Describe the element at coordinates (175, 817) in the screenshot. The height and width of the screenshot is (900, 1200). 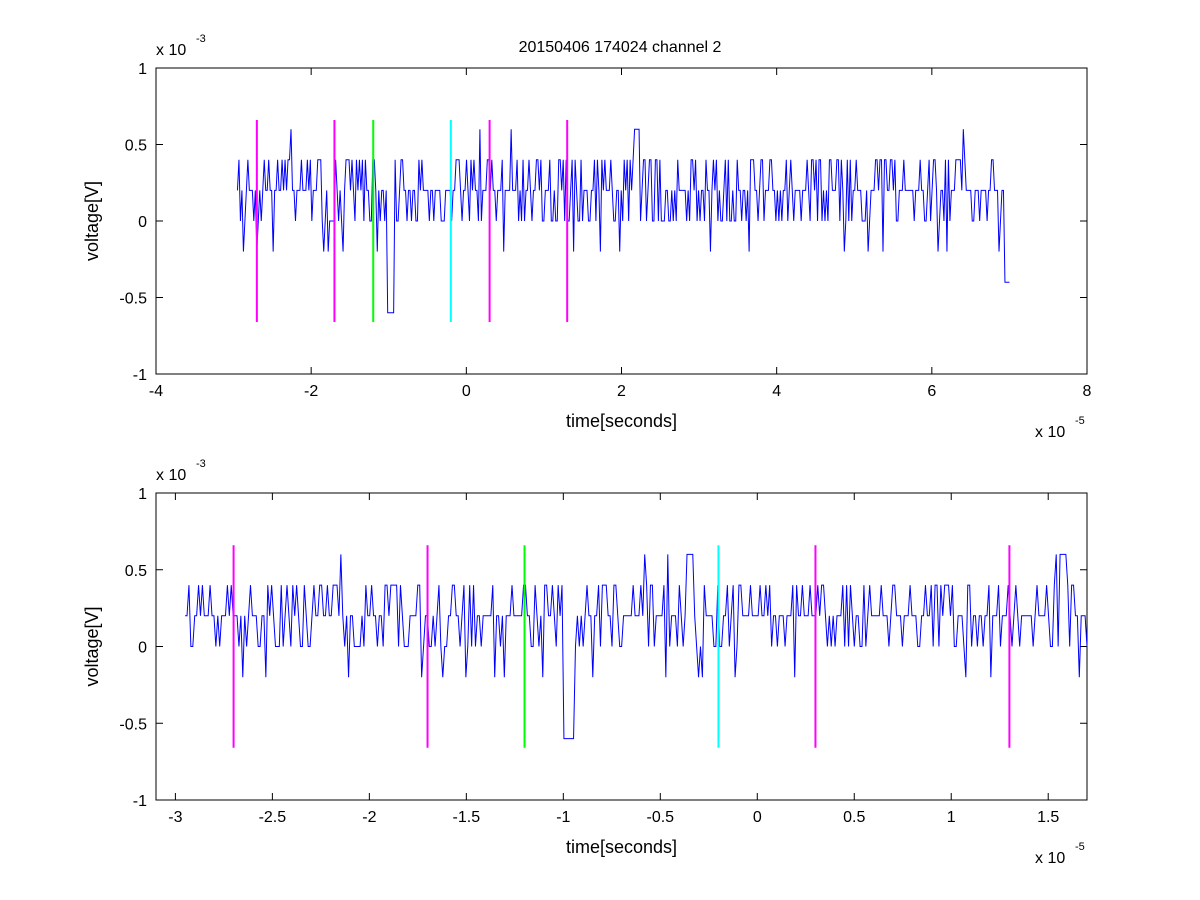
I see `x-tick-label: -3` at that location.